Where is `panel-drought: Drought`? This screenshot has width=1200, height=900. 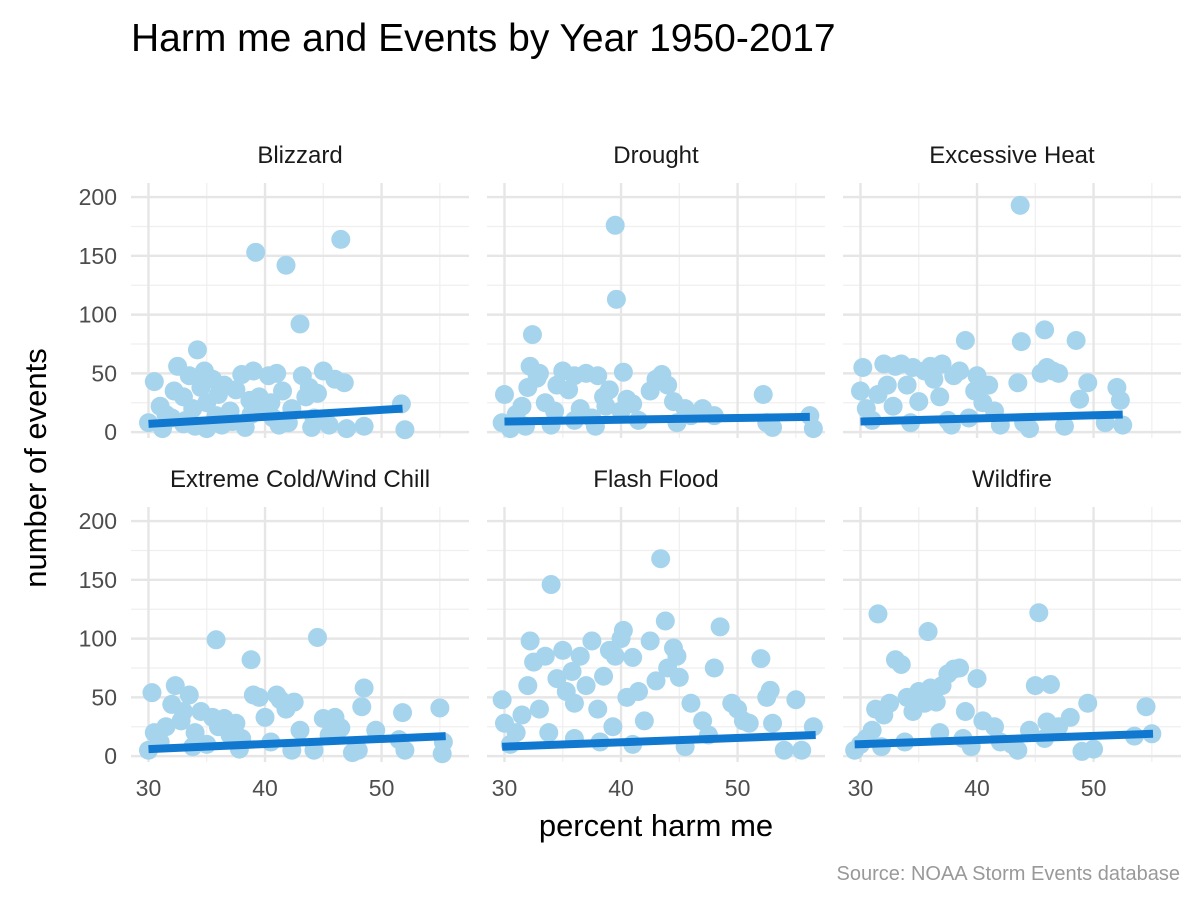 panel-drought: Drought is located at coordinates (656, 290).